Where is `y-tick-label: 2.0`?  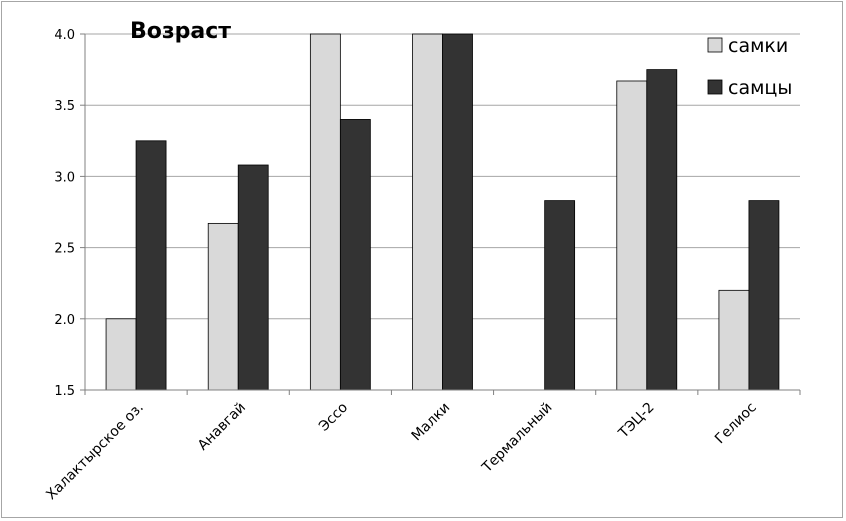 y-tick-label: 2.0 is located at coordinates (64, 320).